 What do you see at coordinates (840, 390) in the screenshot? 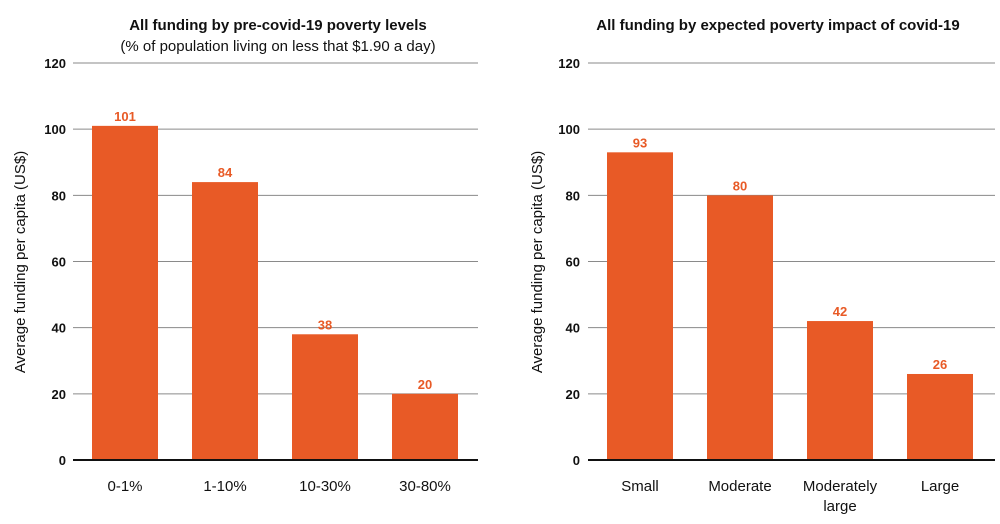
I see `bar-moderately-large` at bounding box center [840, 390].